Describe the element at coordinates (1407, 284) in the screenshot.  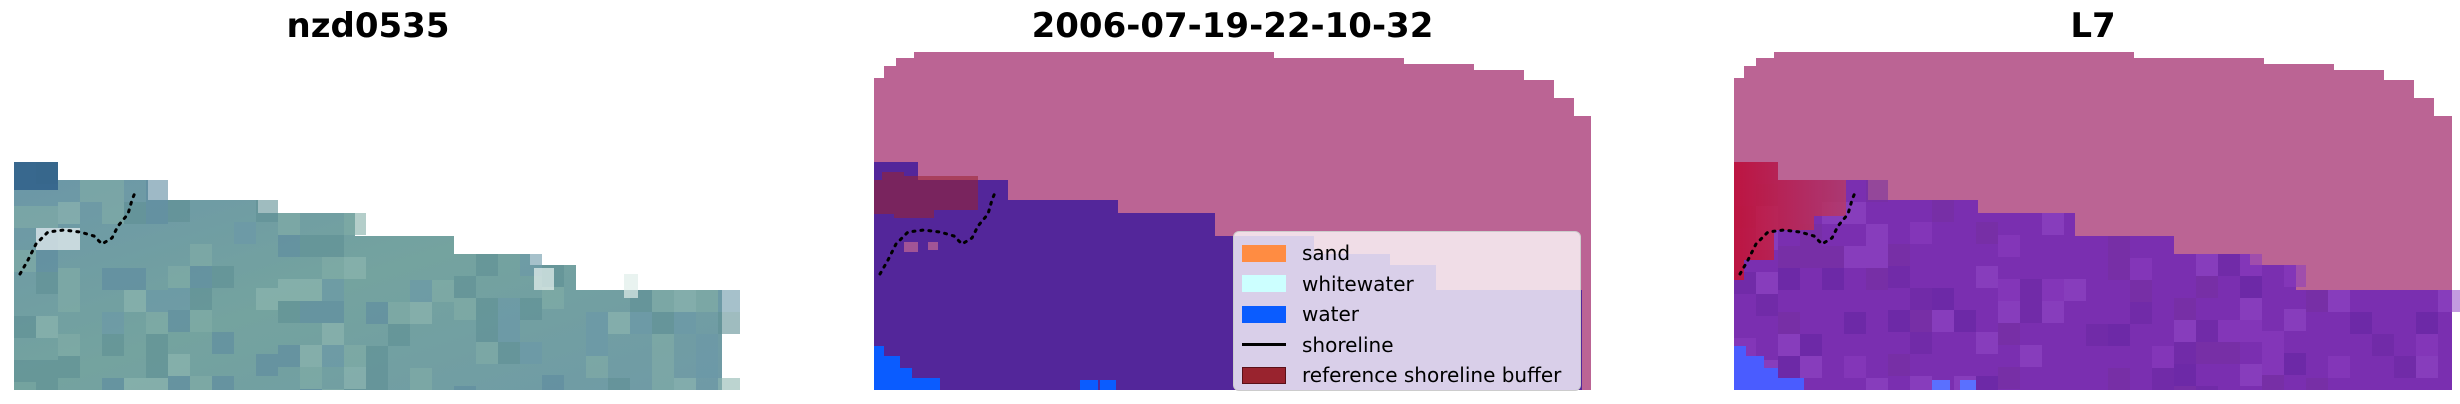
I see `legend-item-whitewater: whitewater` at that location.